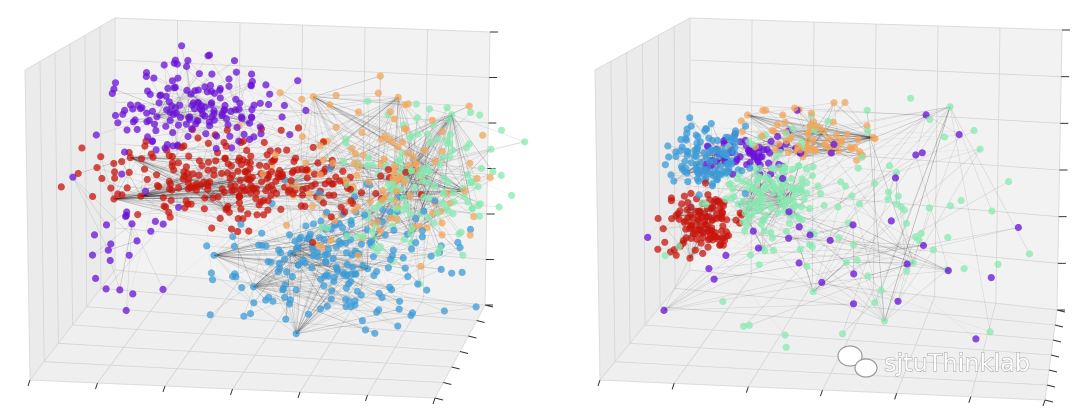  Describe the element at coordinates (42, 211) in the screenshot. I see `grid-line` at that location.